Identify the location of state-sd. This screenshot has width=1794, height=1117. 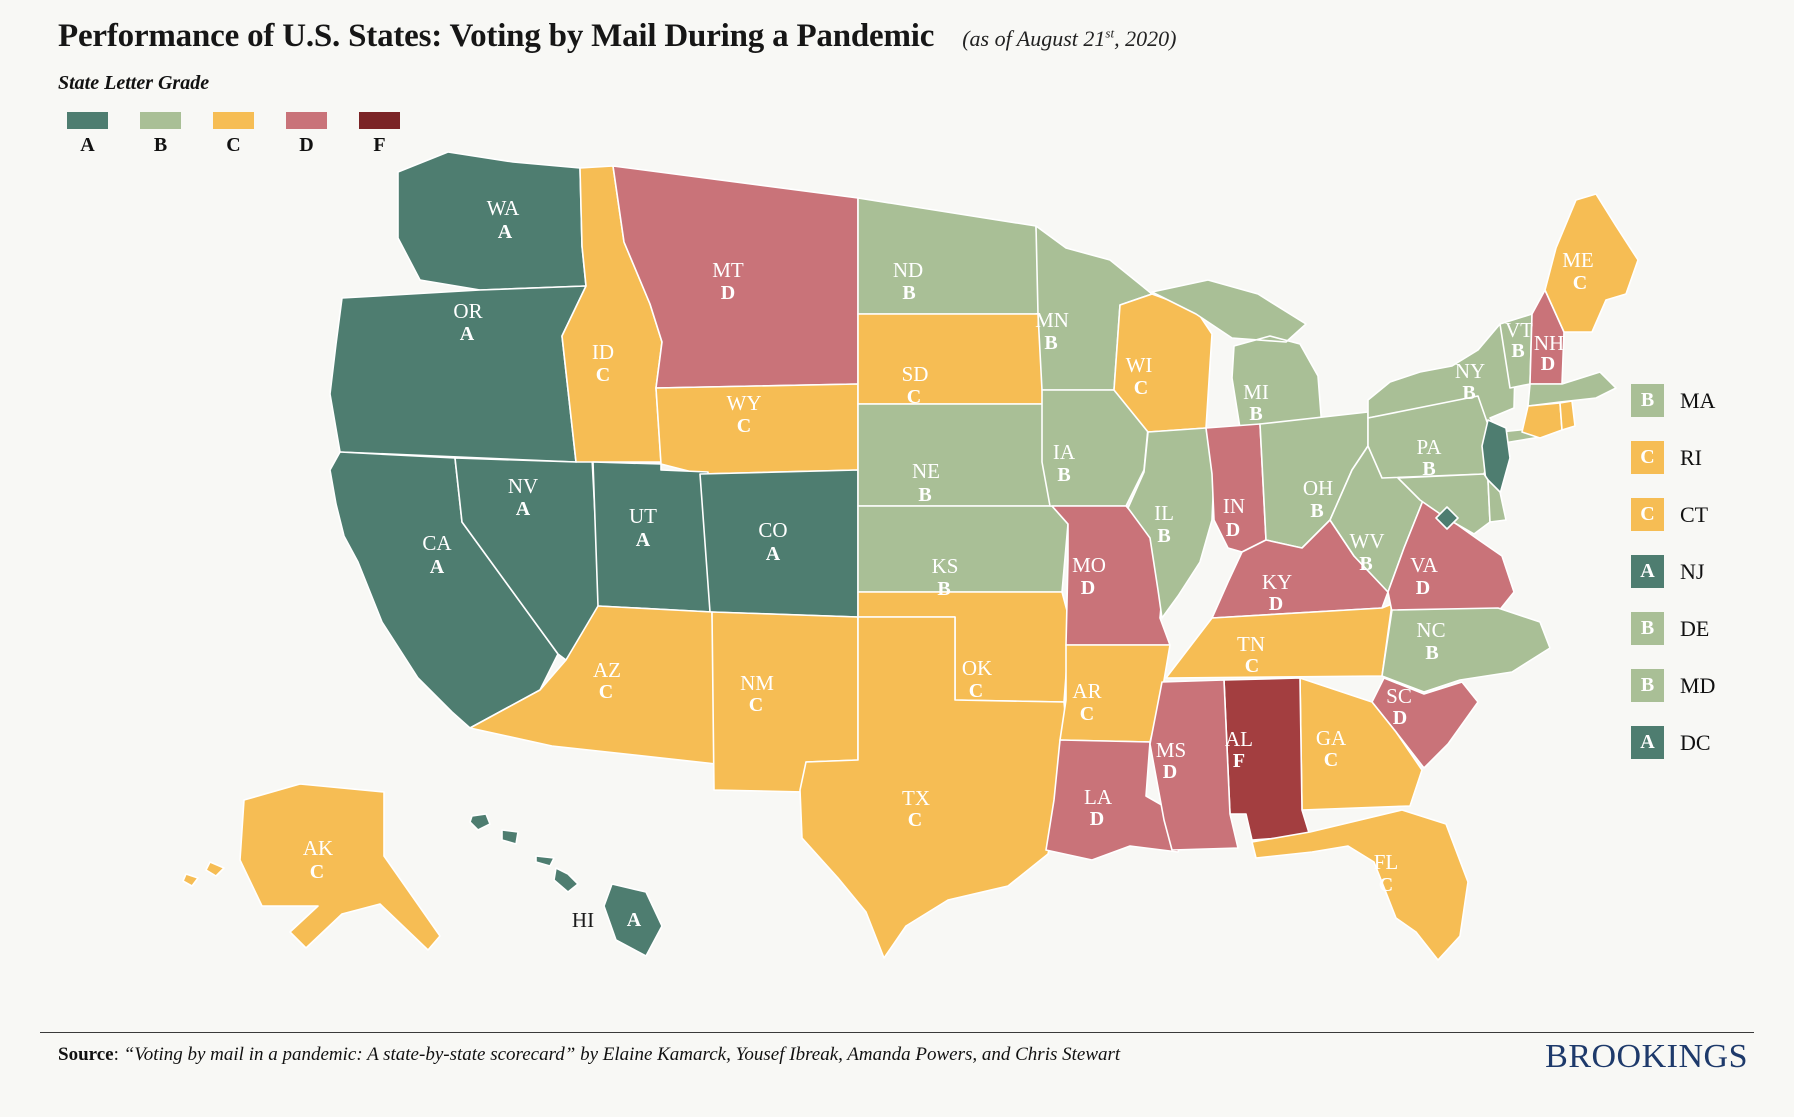
(952, 359).